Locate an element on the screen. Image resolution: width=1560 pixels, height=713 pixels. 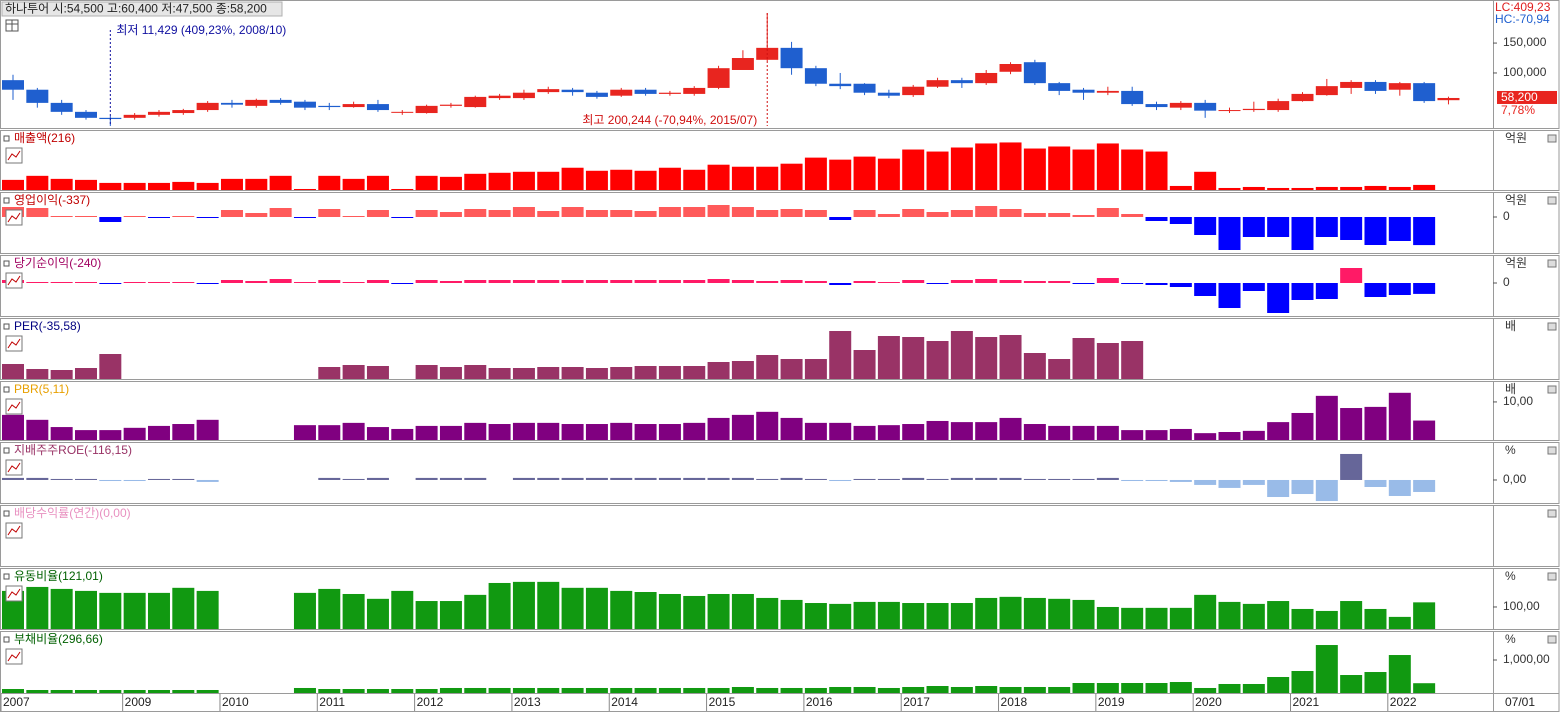
y-tick-label: 100,000 is located at coordinates (1525, 72).